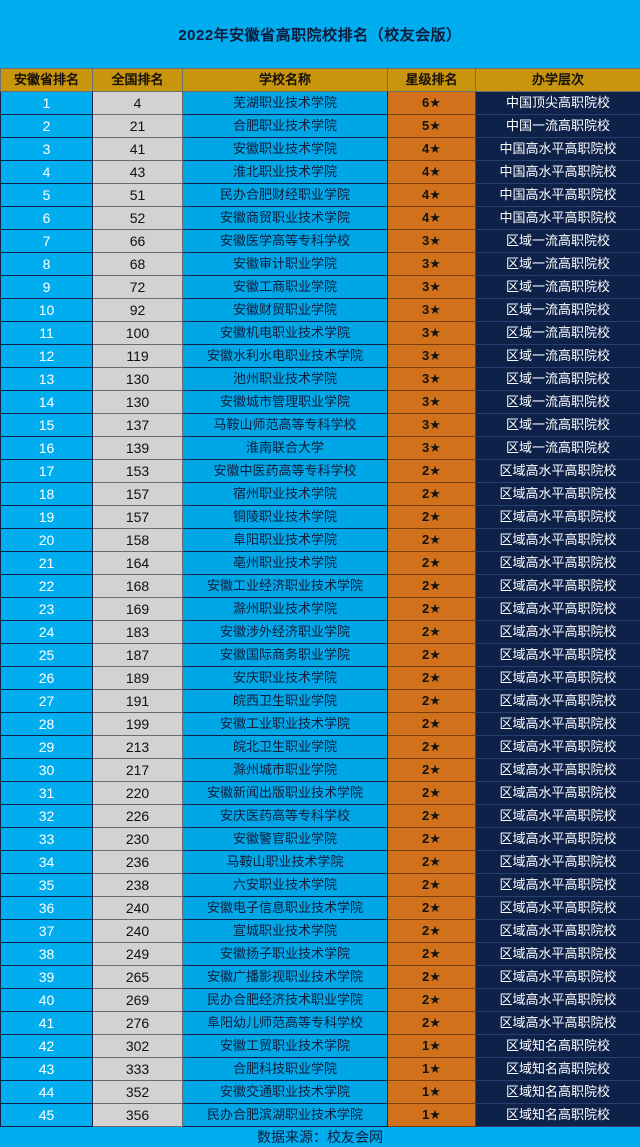 This screenshot has width=640, height=1147. Describe the element at coordinates (47, 126) in the screenshot. I see `cell-province-rank: 2` at that location.